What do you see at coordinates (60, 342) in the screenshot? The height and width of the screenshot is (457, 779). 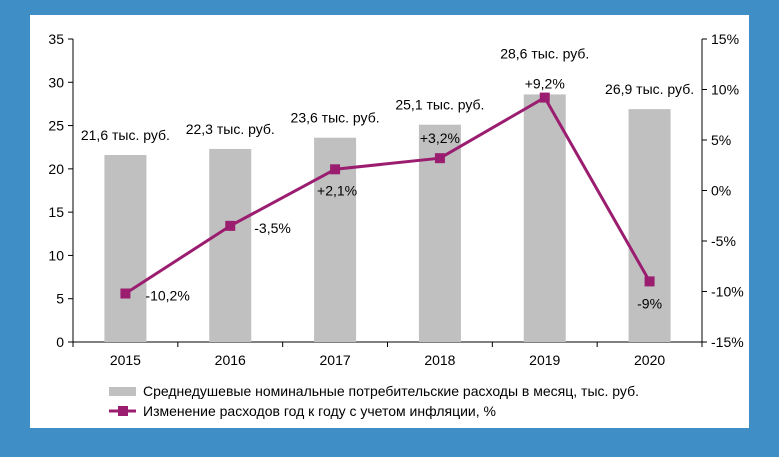 I see `y-left-tick-label: 0` at bounding box center [60, 342].